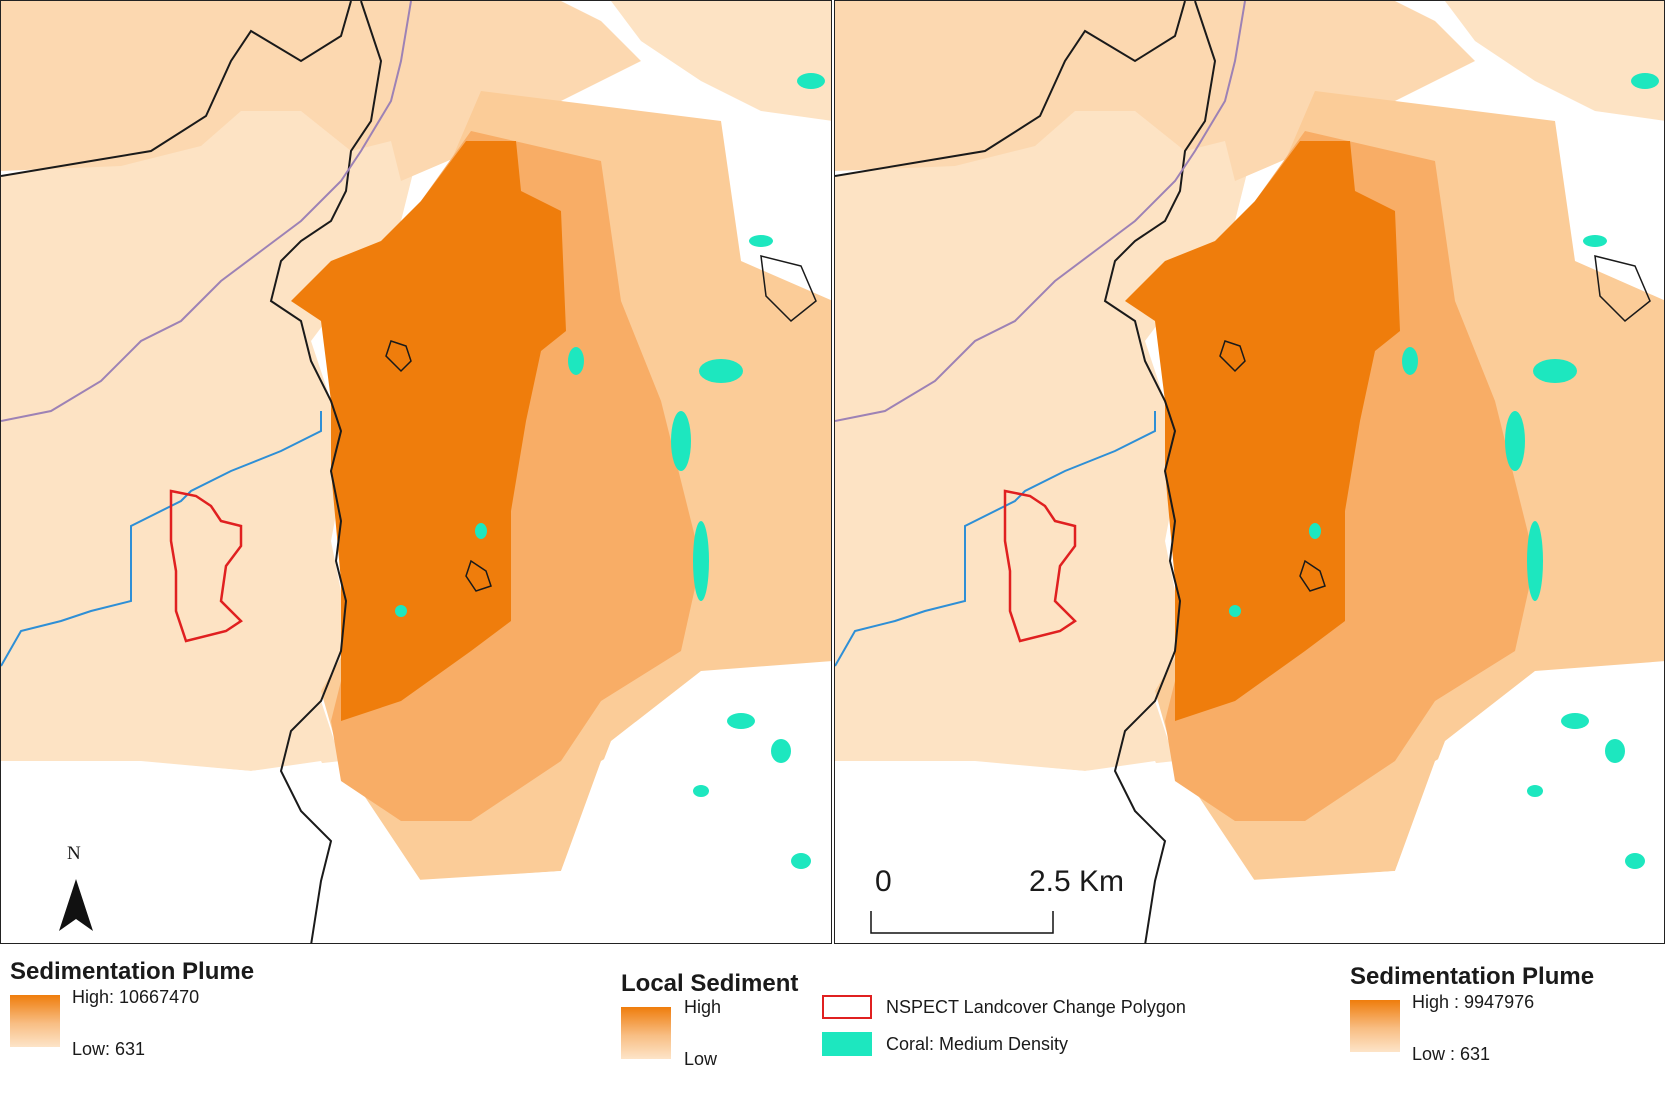 Image resolution: width=1665 pixels, height=1110 pixels. Describe the element at coordinates (132, 971) in the screenshot. I see `legend-left-title: Sedimentation Plume` at that location.